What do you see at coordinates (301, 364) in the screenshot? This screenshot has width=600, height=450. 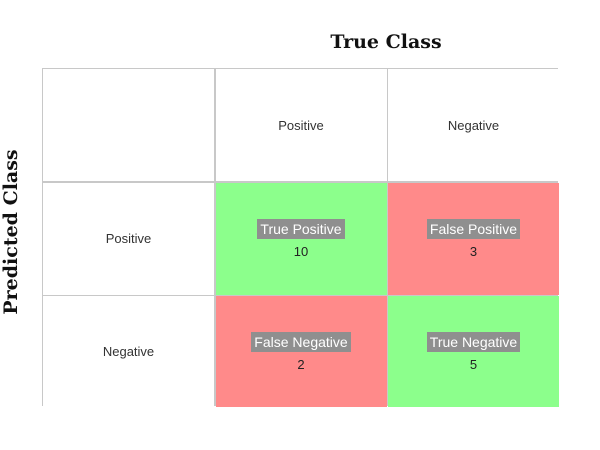 I see `cell-count: 2` at bounding box center [301, 364].